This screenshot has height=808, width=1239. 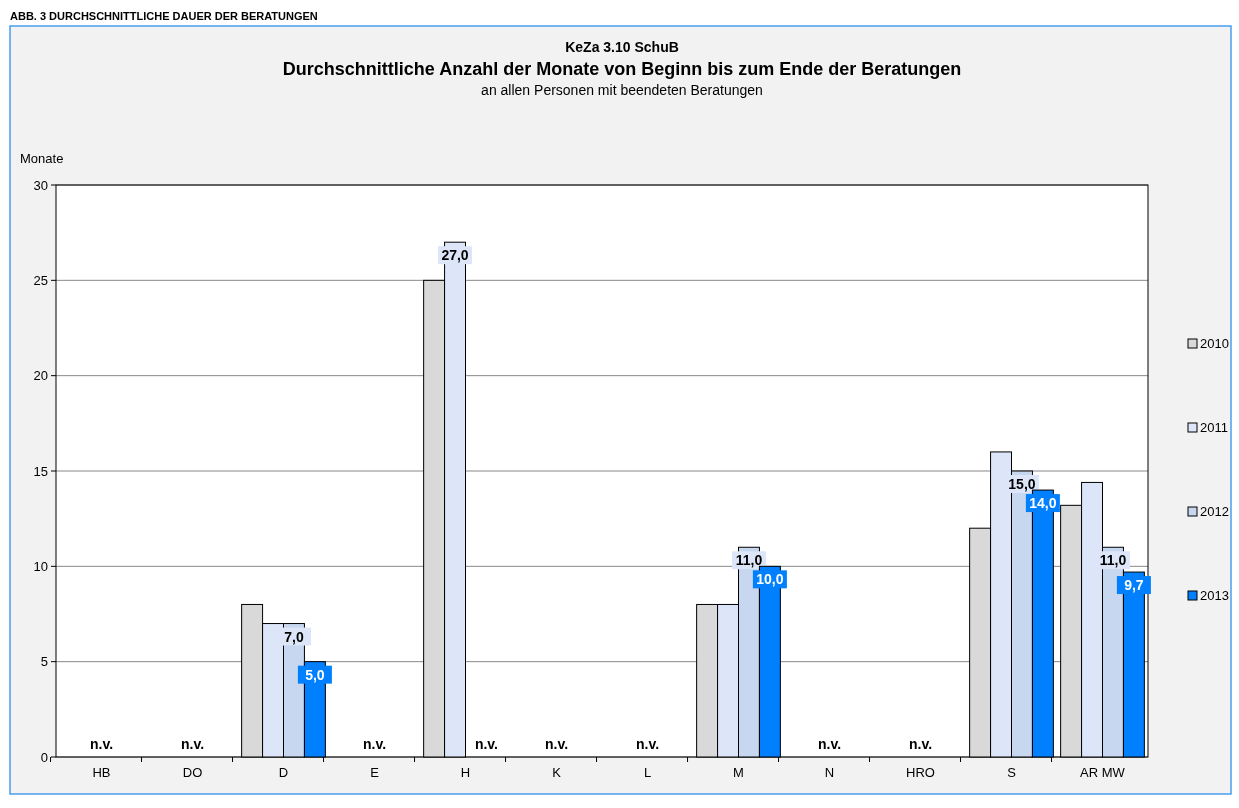 What do you see at coordinates (40, 376) in the screenshot?
I see `y-tick-label: 20` at bounding box center [40, 376].